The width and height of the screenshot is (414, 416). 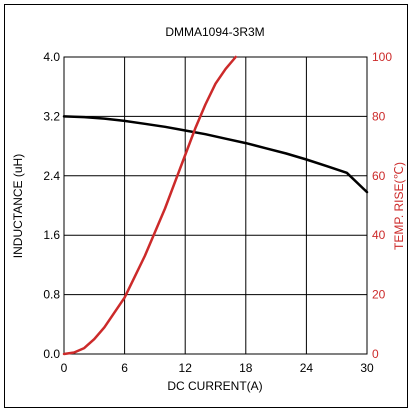 I want to click on y-axis-label-right: TEMP. RISE(℃), so click(x=399, y=206).